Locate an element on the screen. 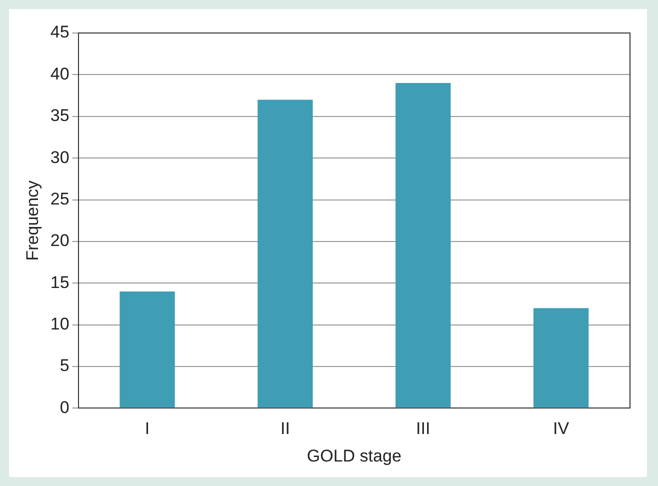 The image size is (658, 486). y-tick-label: 40 is located at coordinates (60, 74).